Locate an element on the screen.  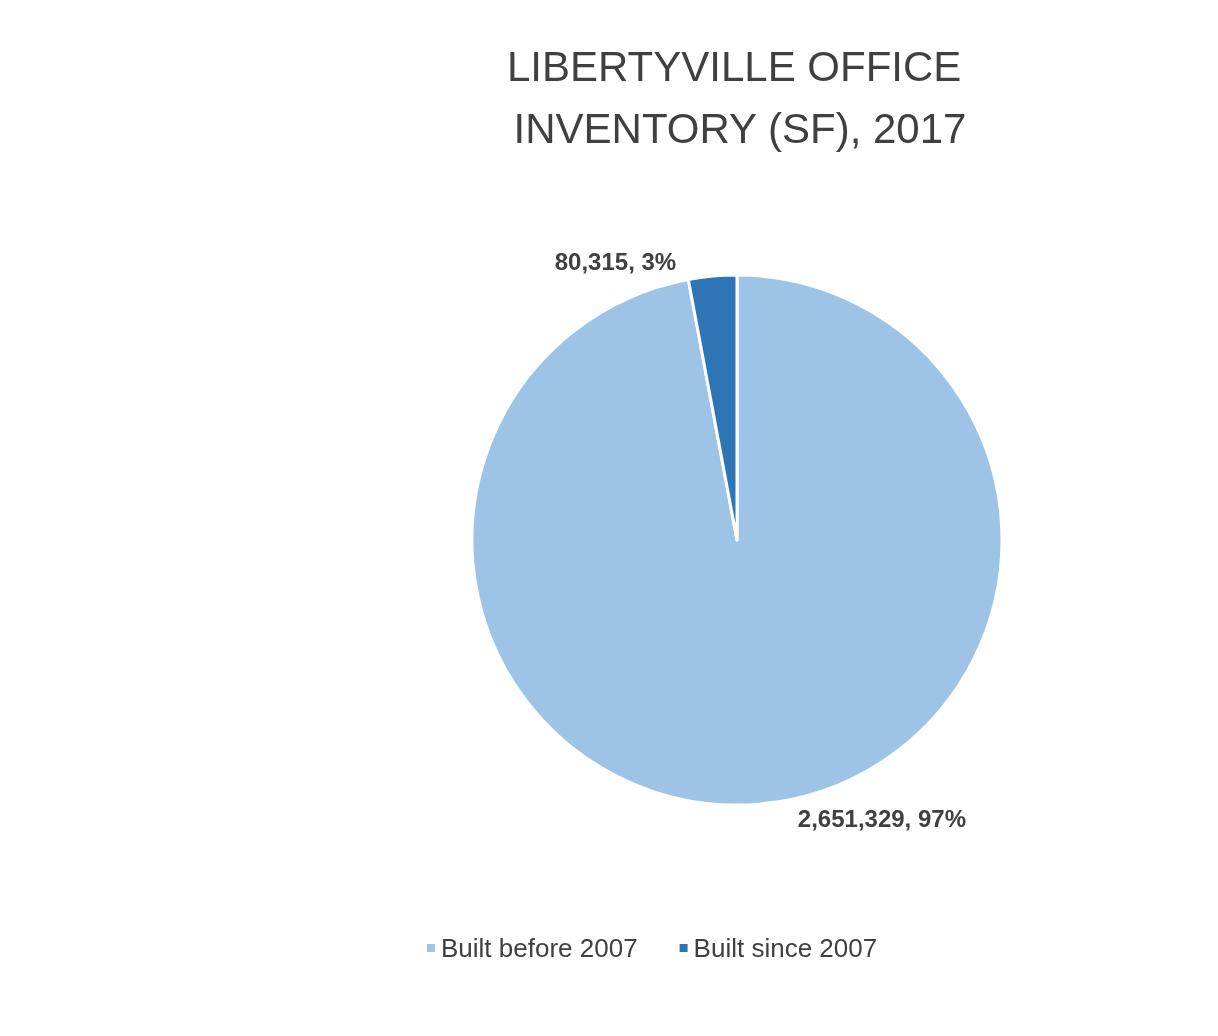
data-label: 2,651,329, 97% is located at coordinates (881, 819).